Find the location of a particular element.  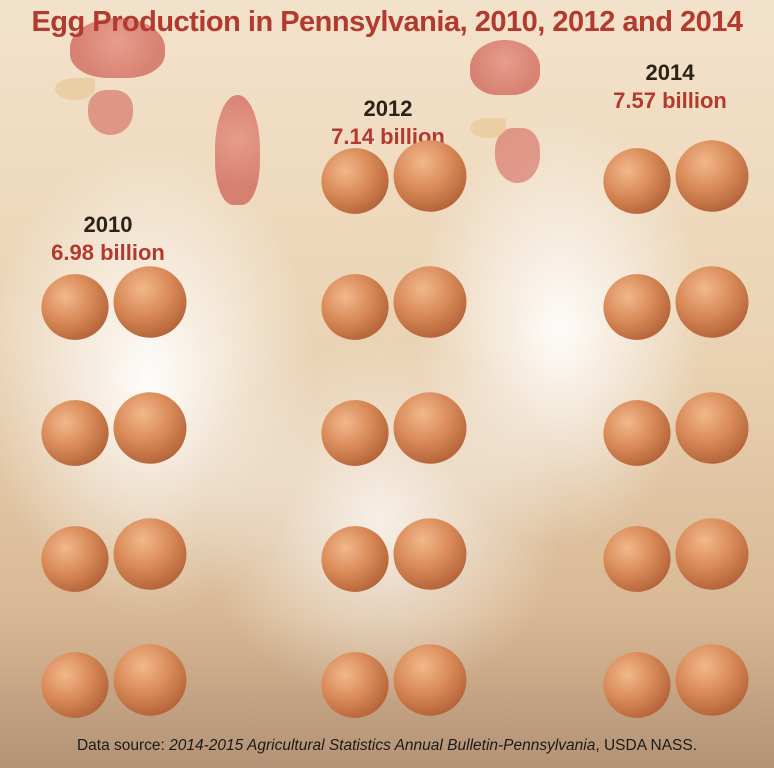

egg-2014-4a is located at coordinates (637, 307).